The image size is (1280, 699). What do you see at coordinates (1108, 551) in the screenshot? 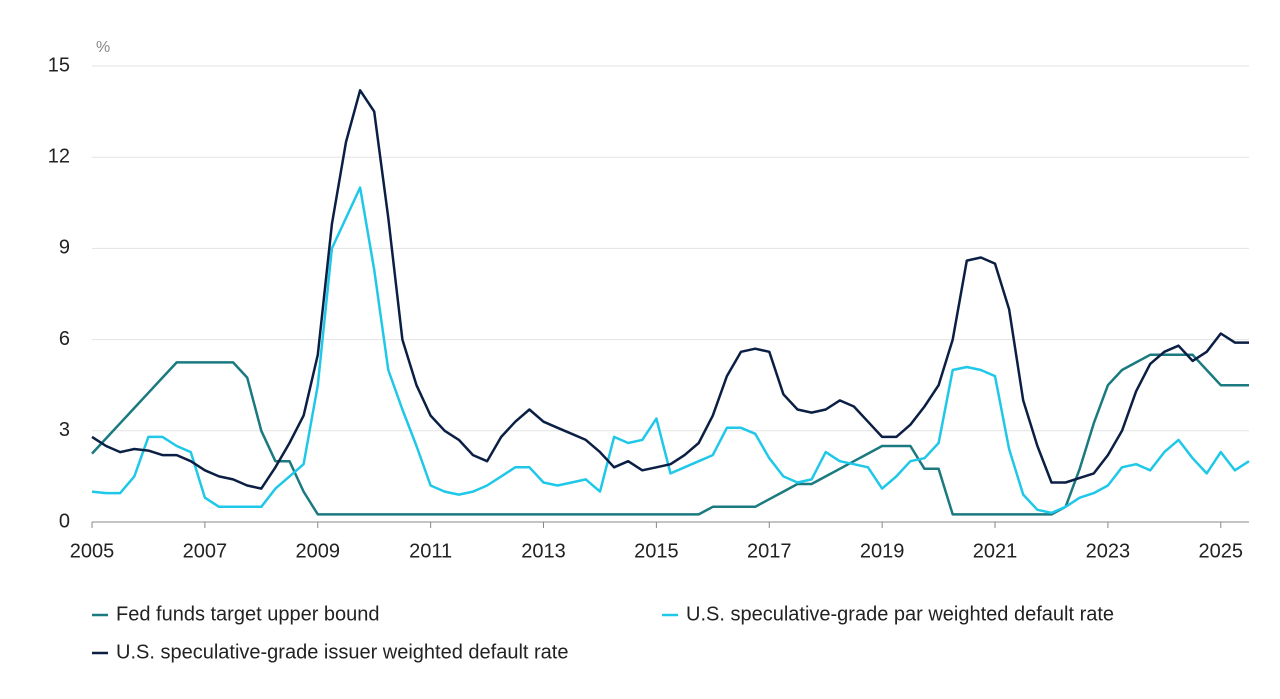
I see `x-tick-label: 2023` at bounding box center [1108, 551].